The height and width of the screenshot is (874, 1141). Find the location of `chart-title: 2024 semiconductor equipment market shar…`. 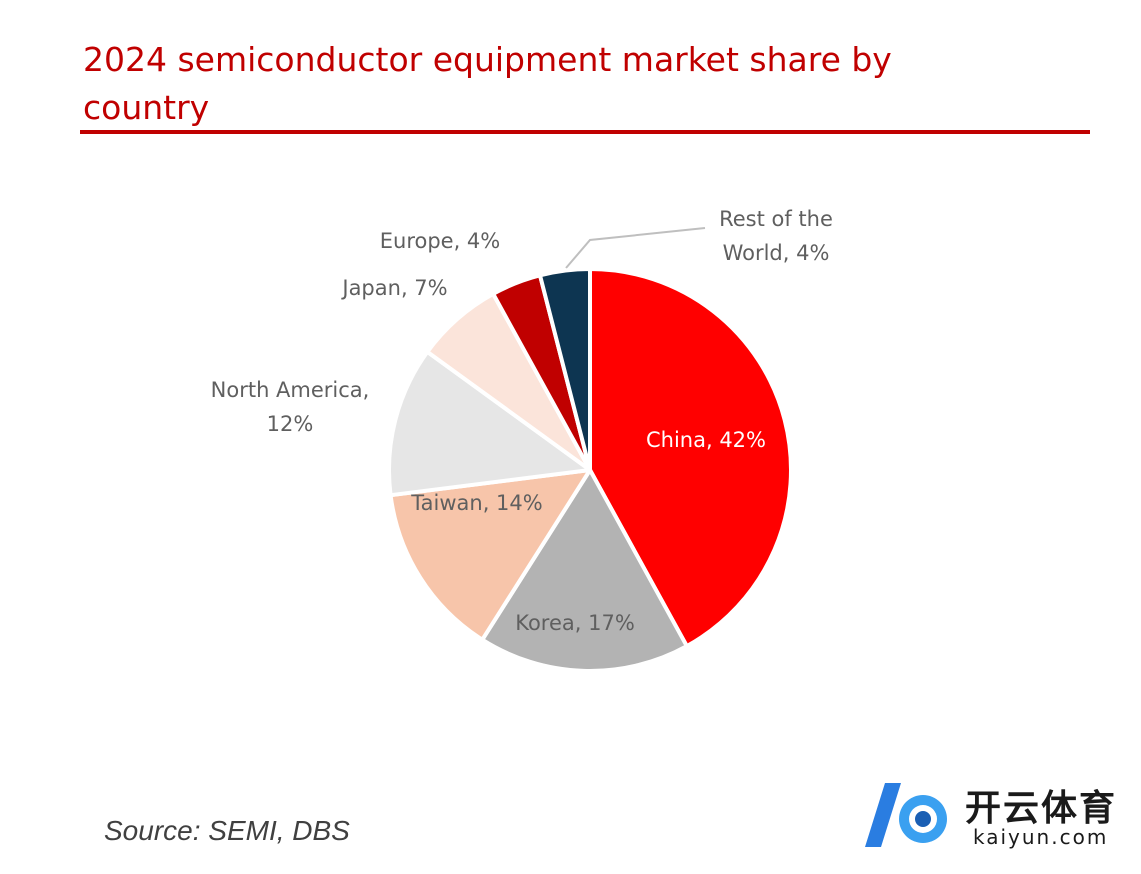

chart-title: 2024 semiconductor equipment market shar… is located at coordinates (487, 83).